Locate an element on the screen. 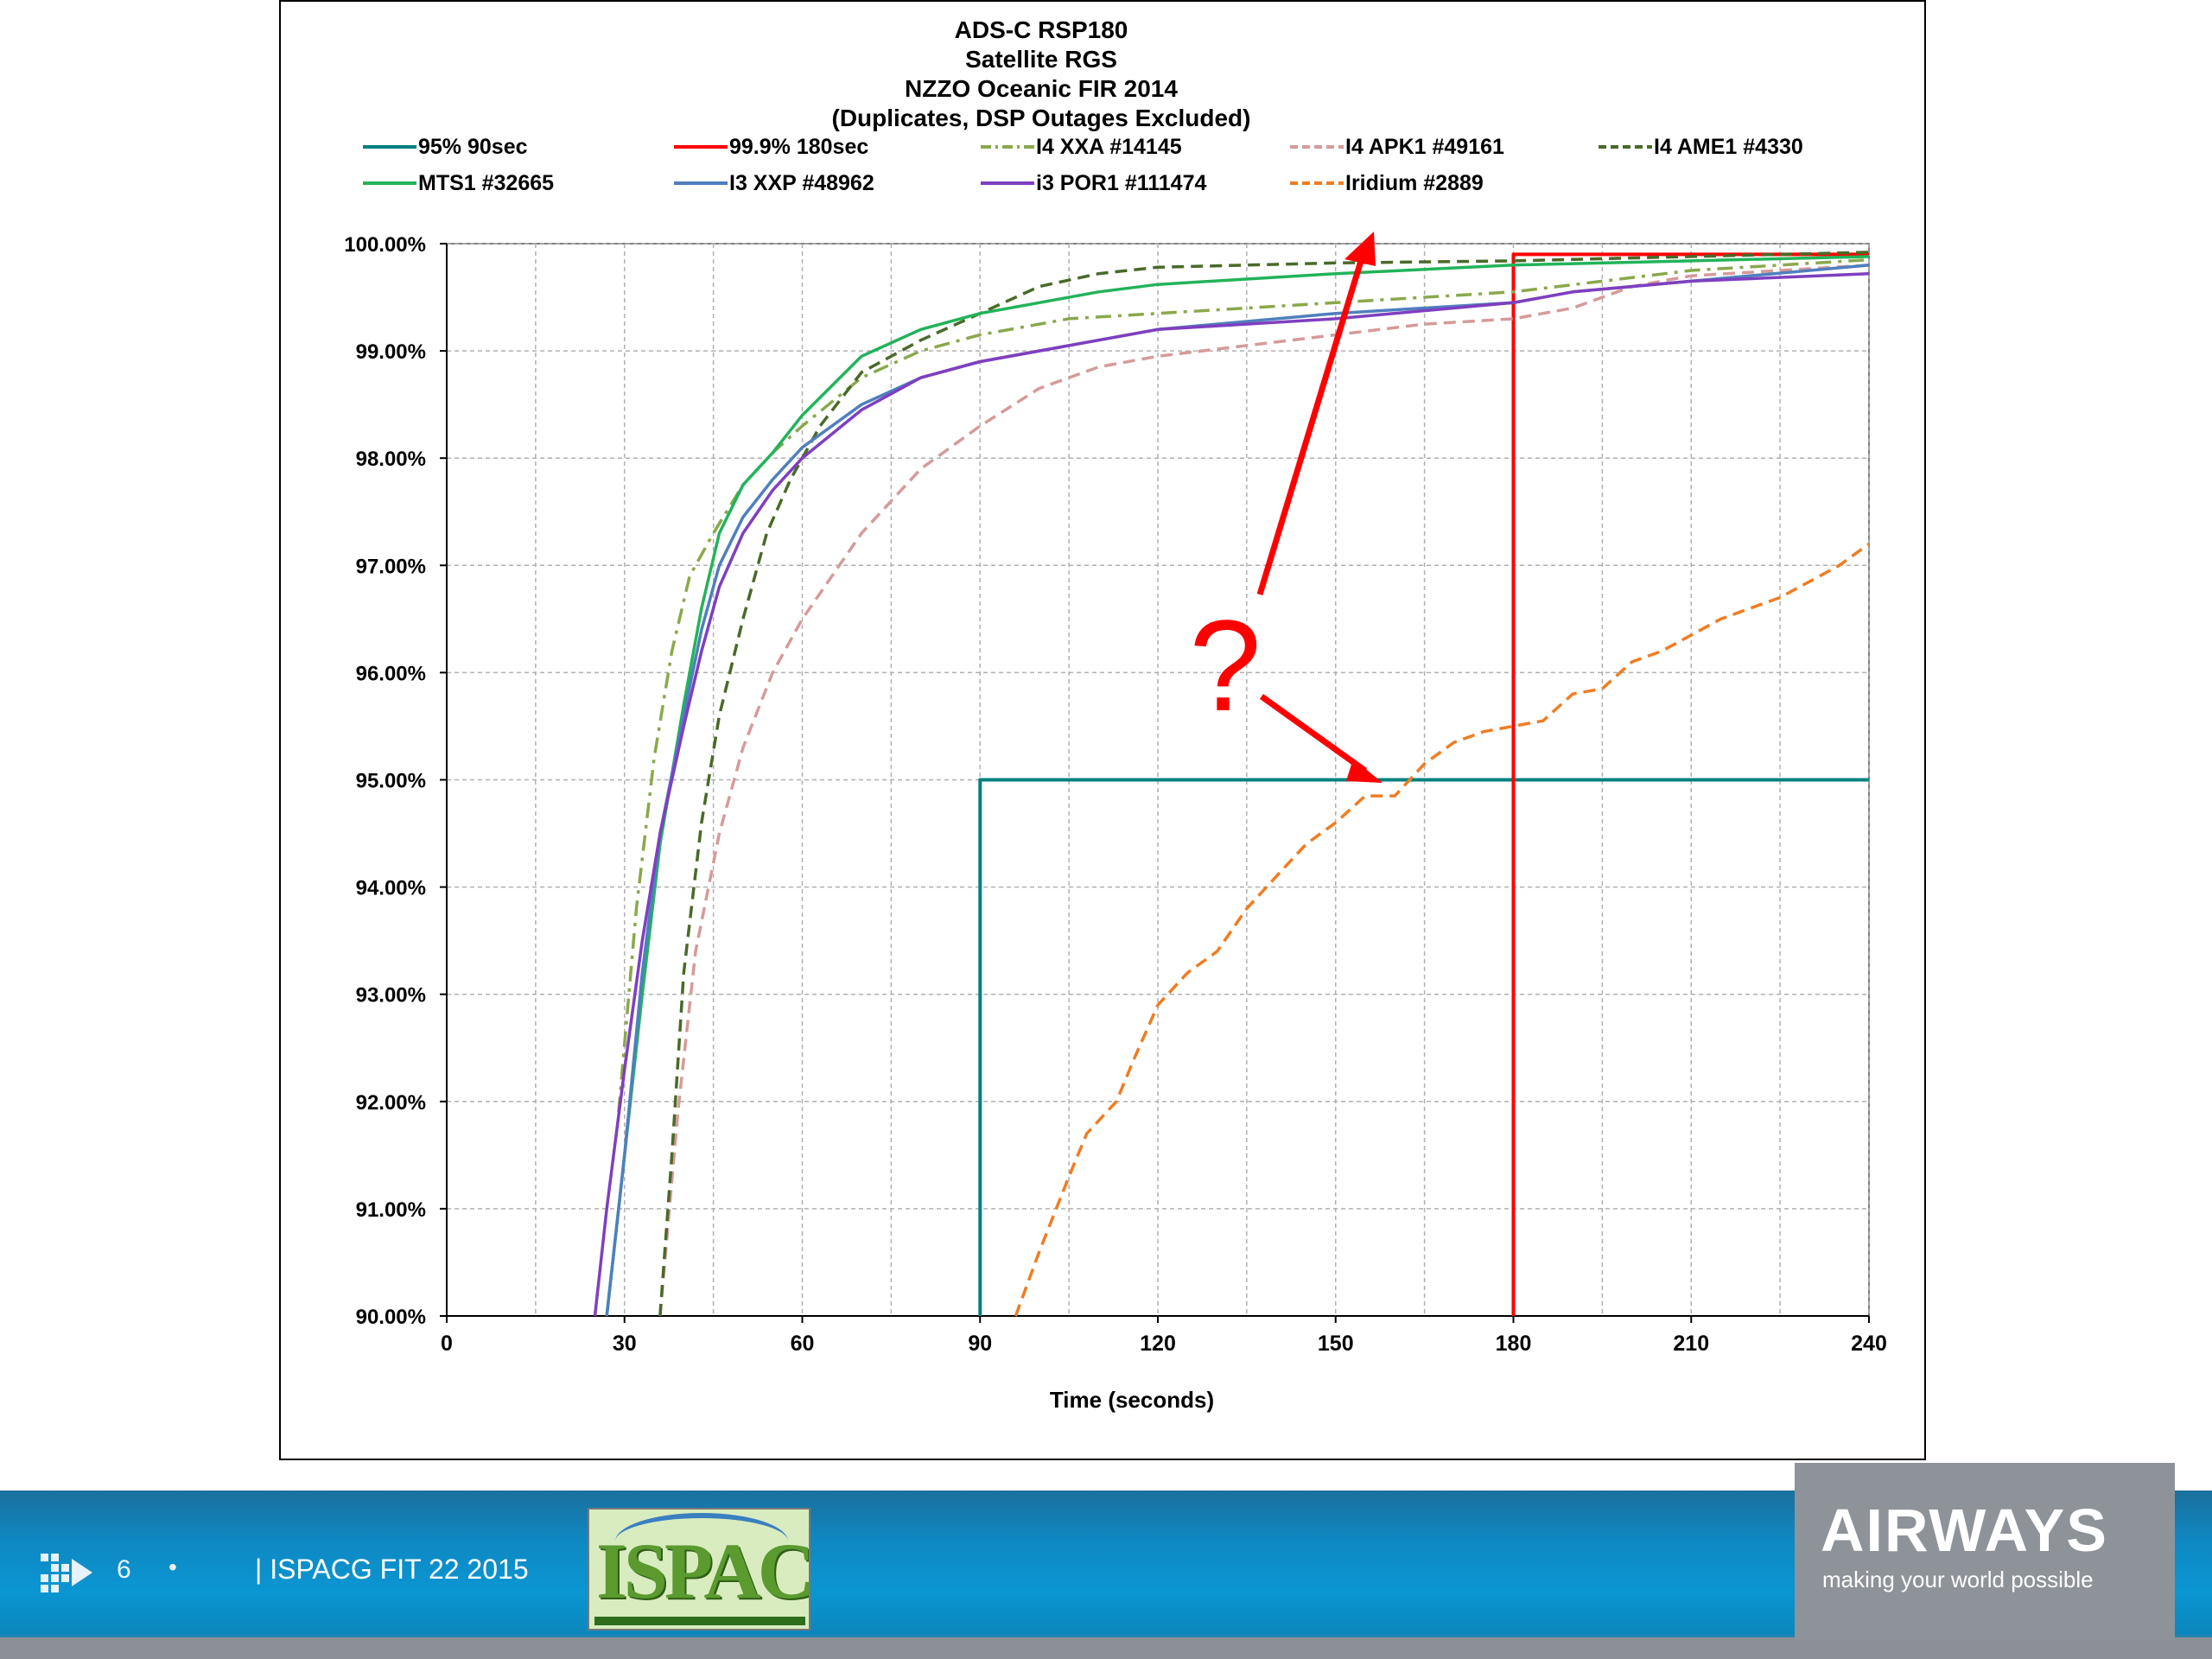 The width and height of the screenshot is (2212, 1659). ispacg-logo-text: ISPACG is located at coordinates (703, 1571).